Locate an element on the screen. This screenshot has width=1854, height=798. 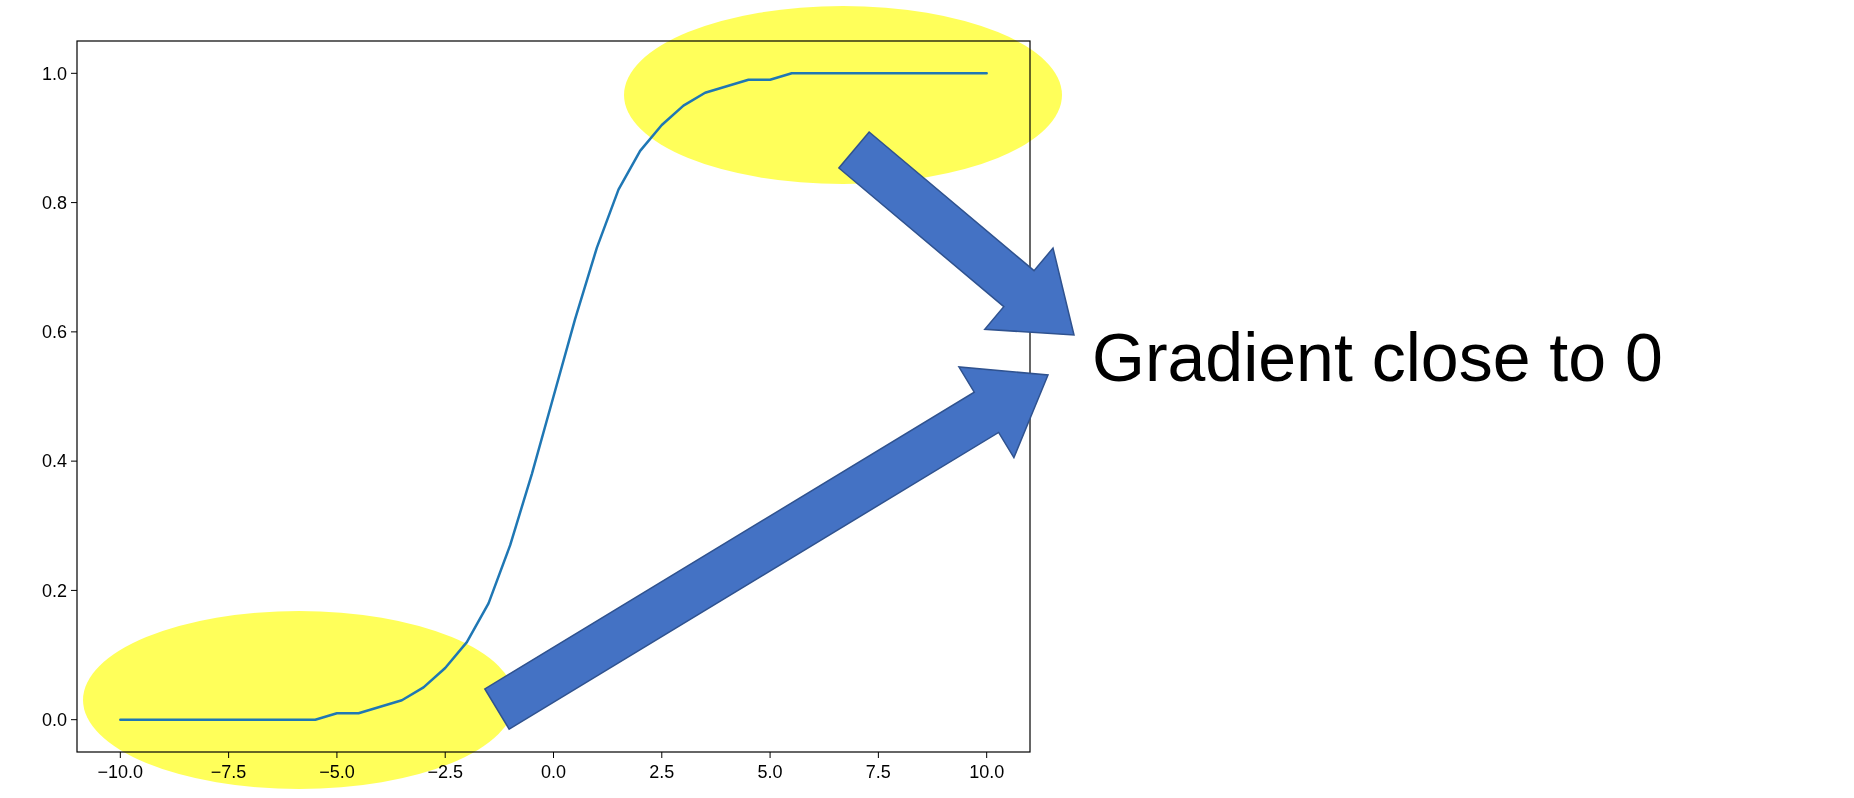
x-tick-label: 0.0 is located at coordinates (553, 772).